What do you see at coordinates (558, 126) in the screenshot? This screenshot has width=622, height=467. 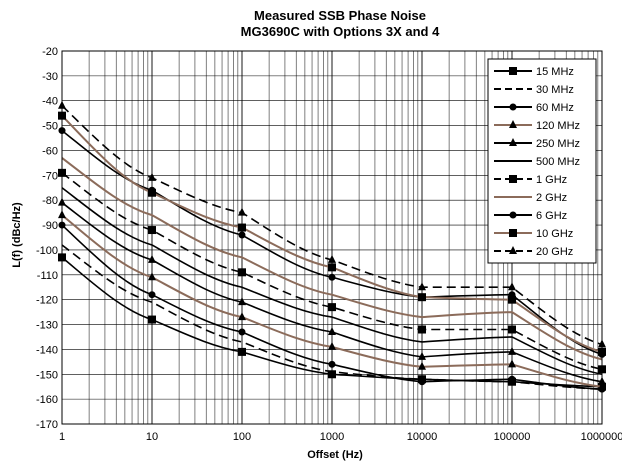 I see `legend-label: 120 MHz` at bounding box center [558, 126].